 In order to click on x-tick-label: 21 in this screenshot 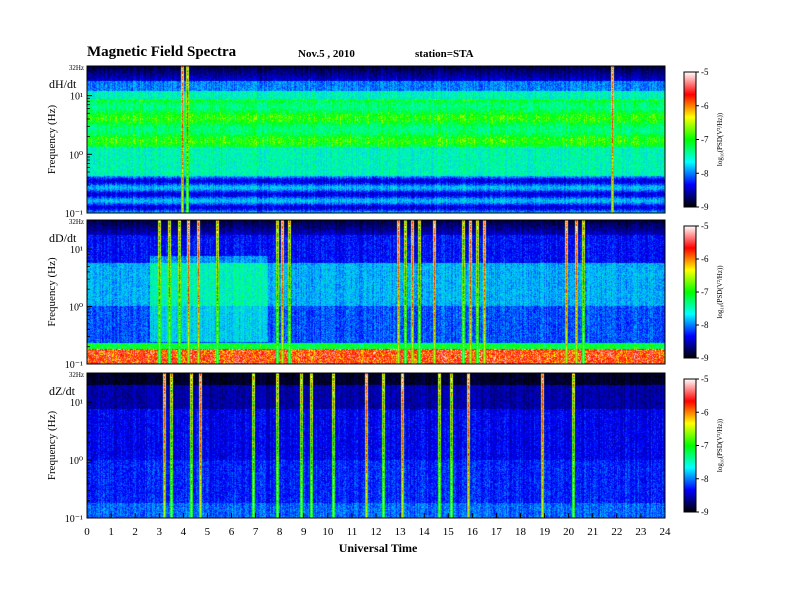, I will do `click(592, 532)`.